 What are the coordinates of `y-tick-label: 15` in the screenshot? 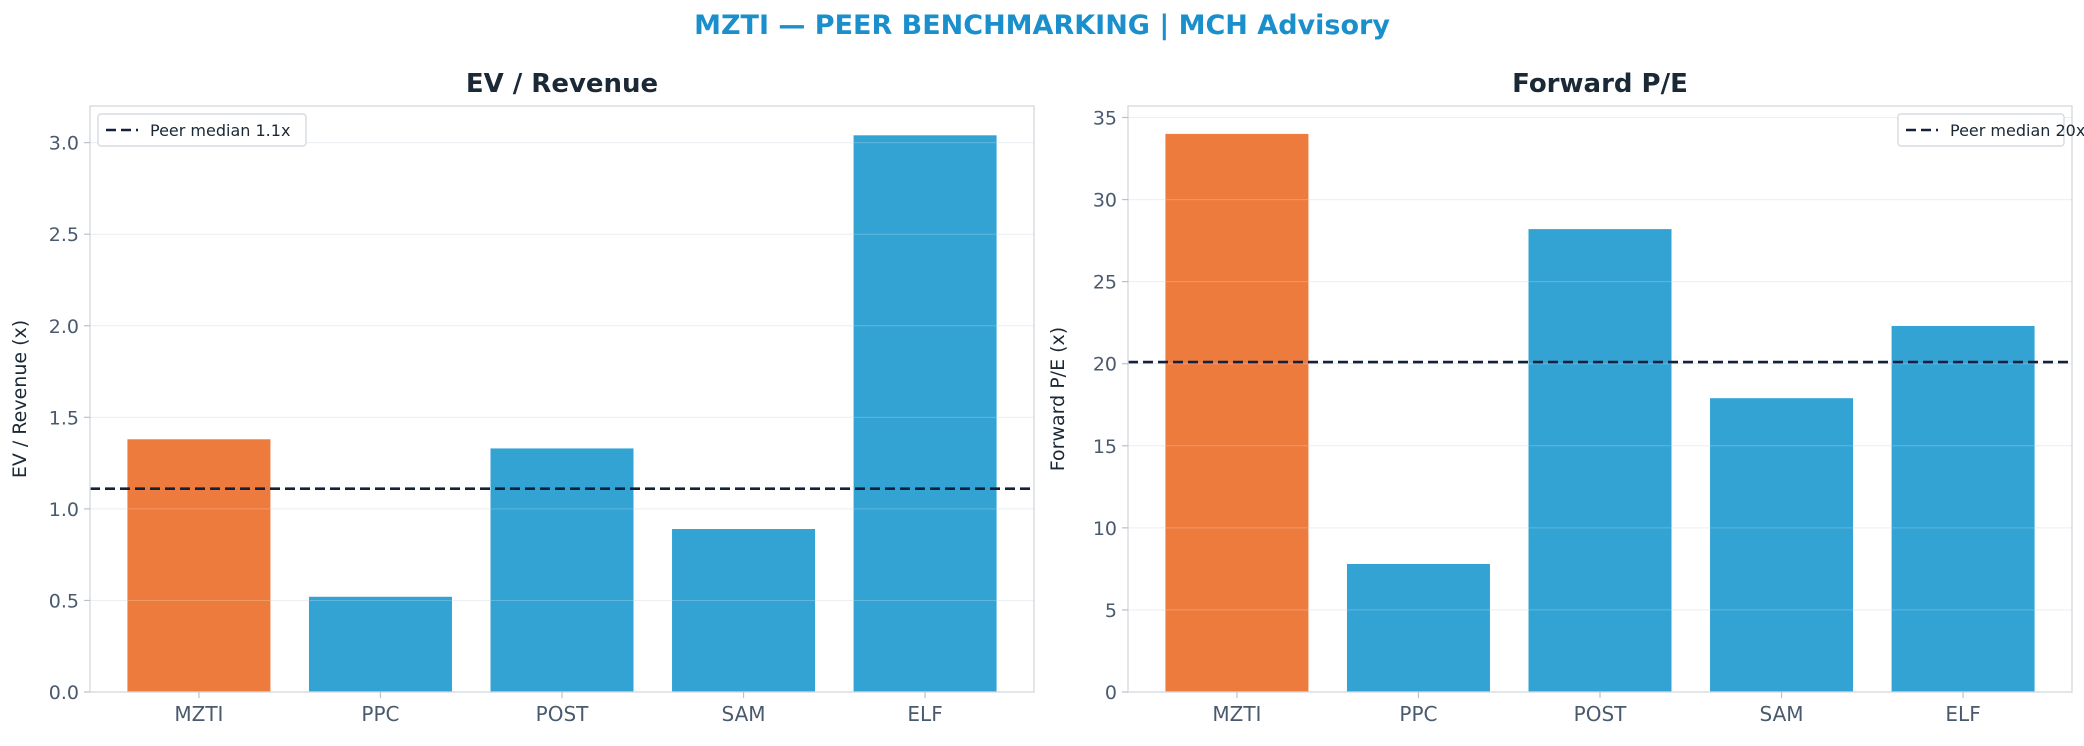 It's located at (1105, 447).